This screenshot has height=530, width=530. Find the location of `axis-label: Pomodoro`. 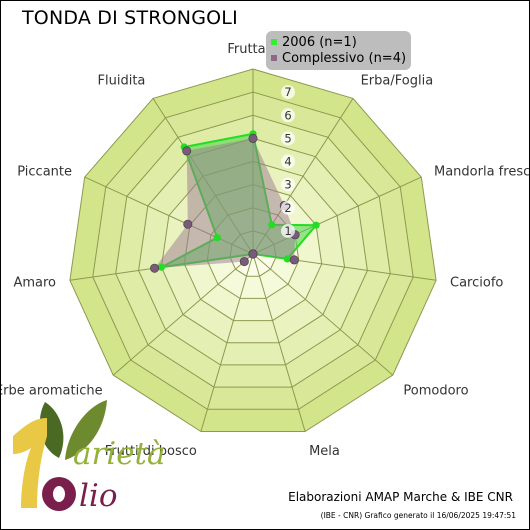

axis-label: Pomodoro is located at coordinates (435, 390).